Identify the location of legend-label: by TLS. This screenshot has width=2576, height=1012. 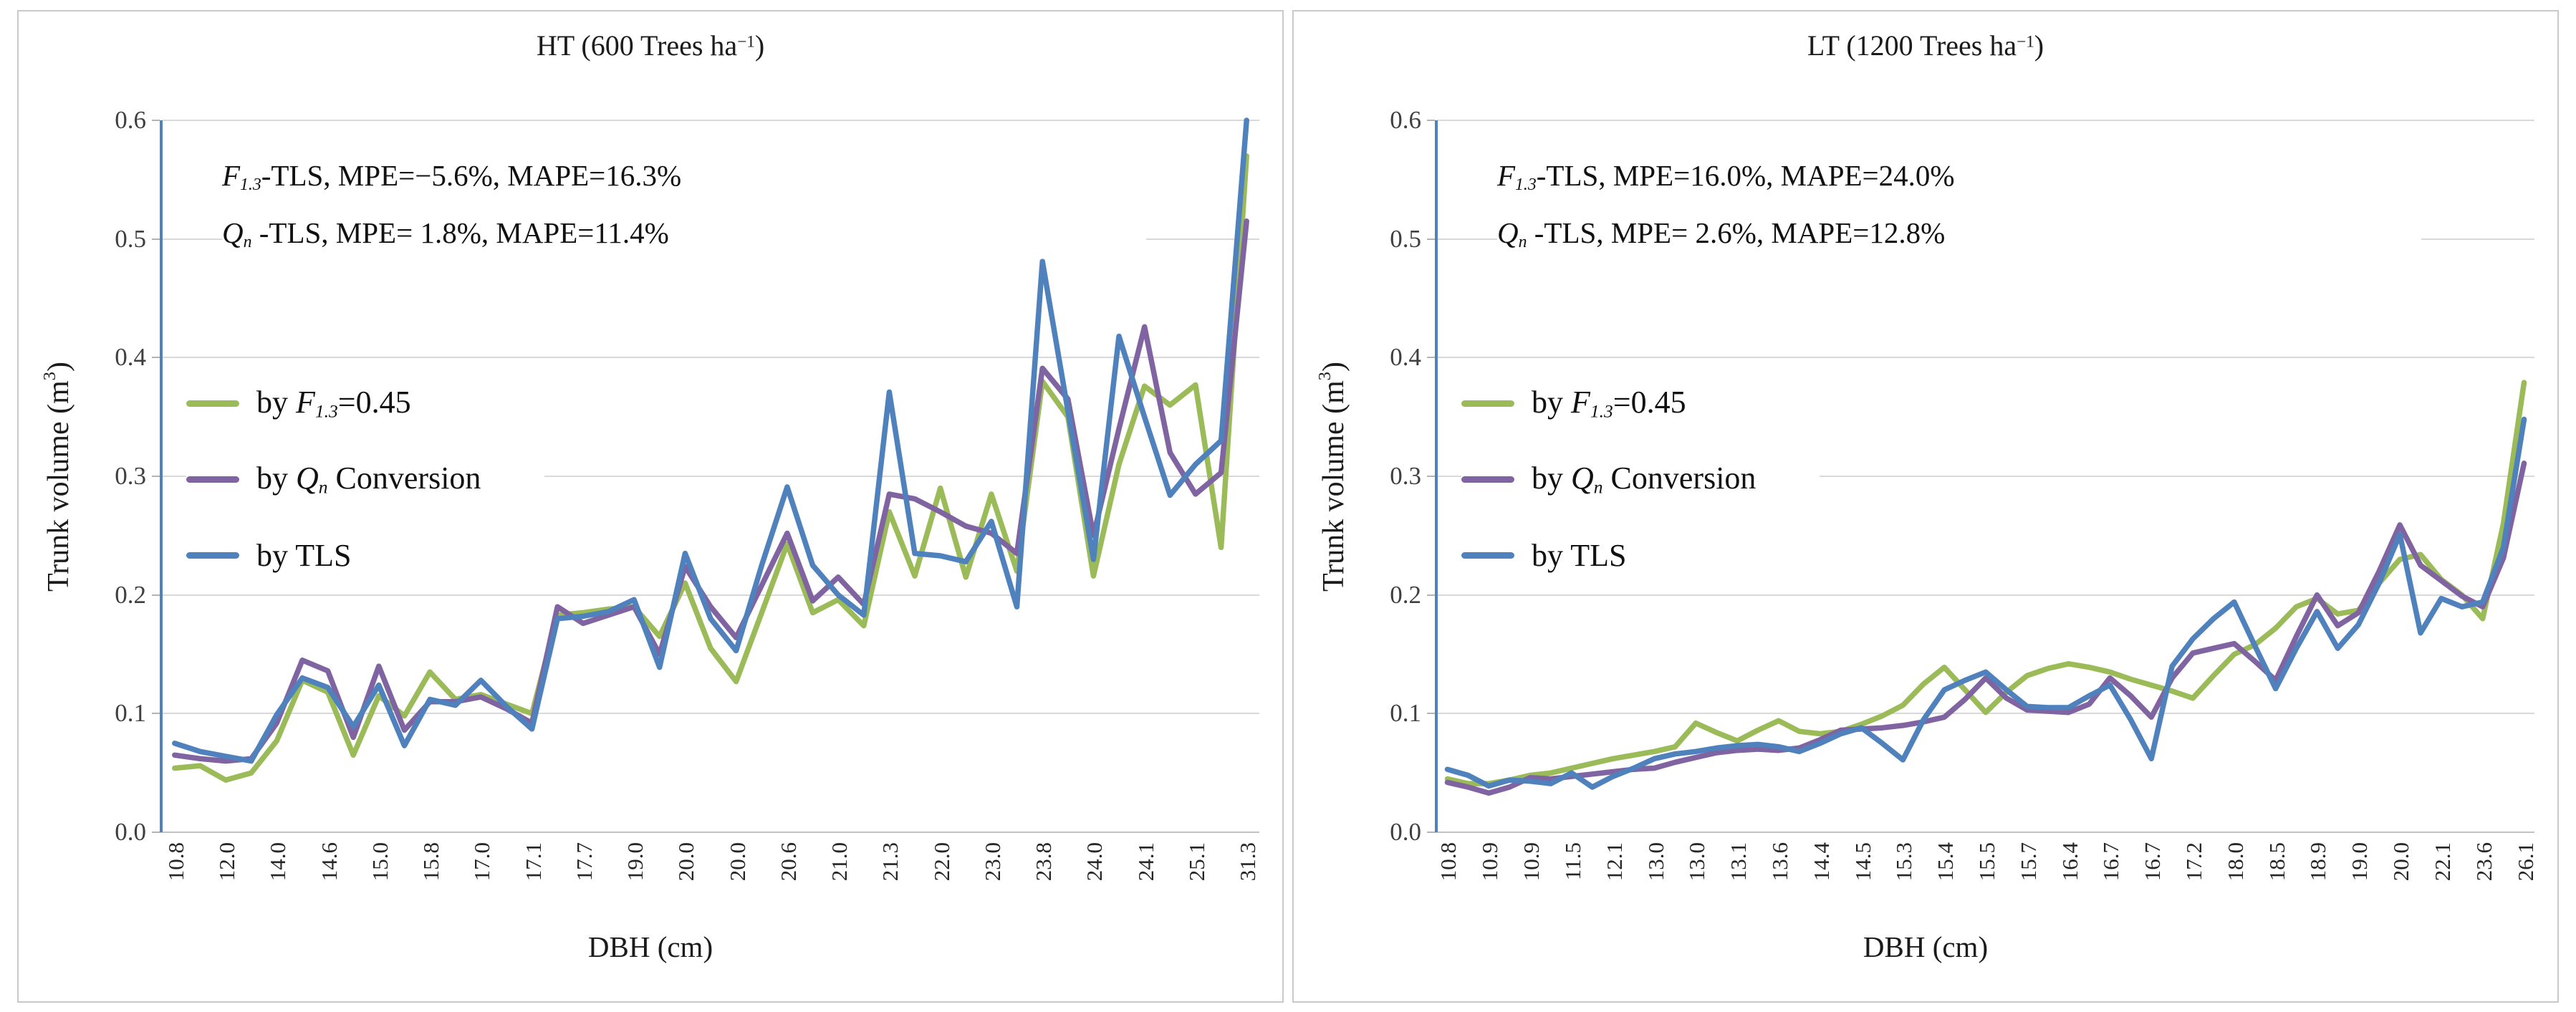
(303, 555).